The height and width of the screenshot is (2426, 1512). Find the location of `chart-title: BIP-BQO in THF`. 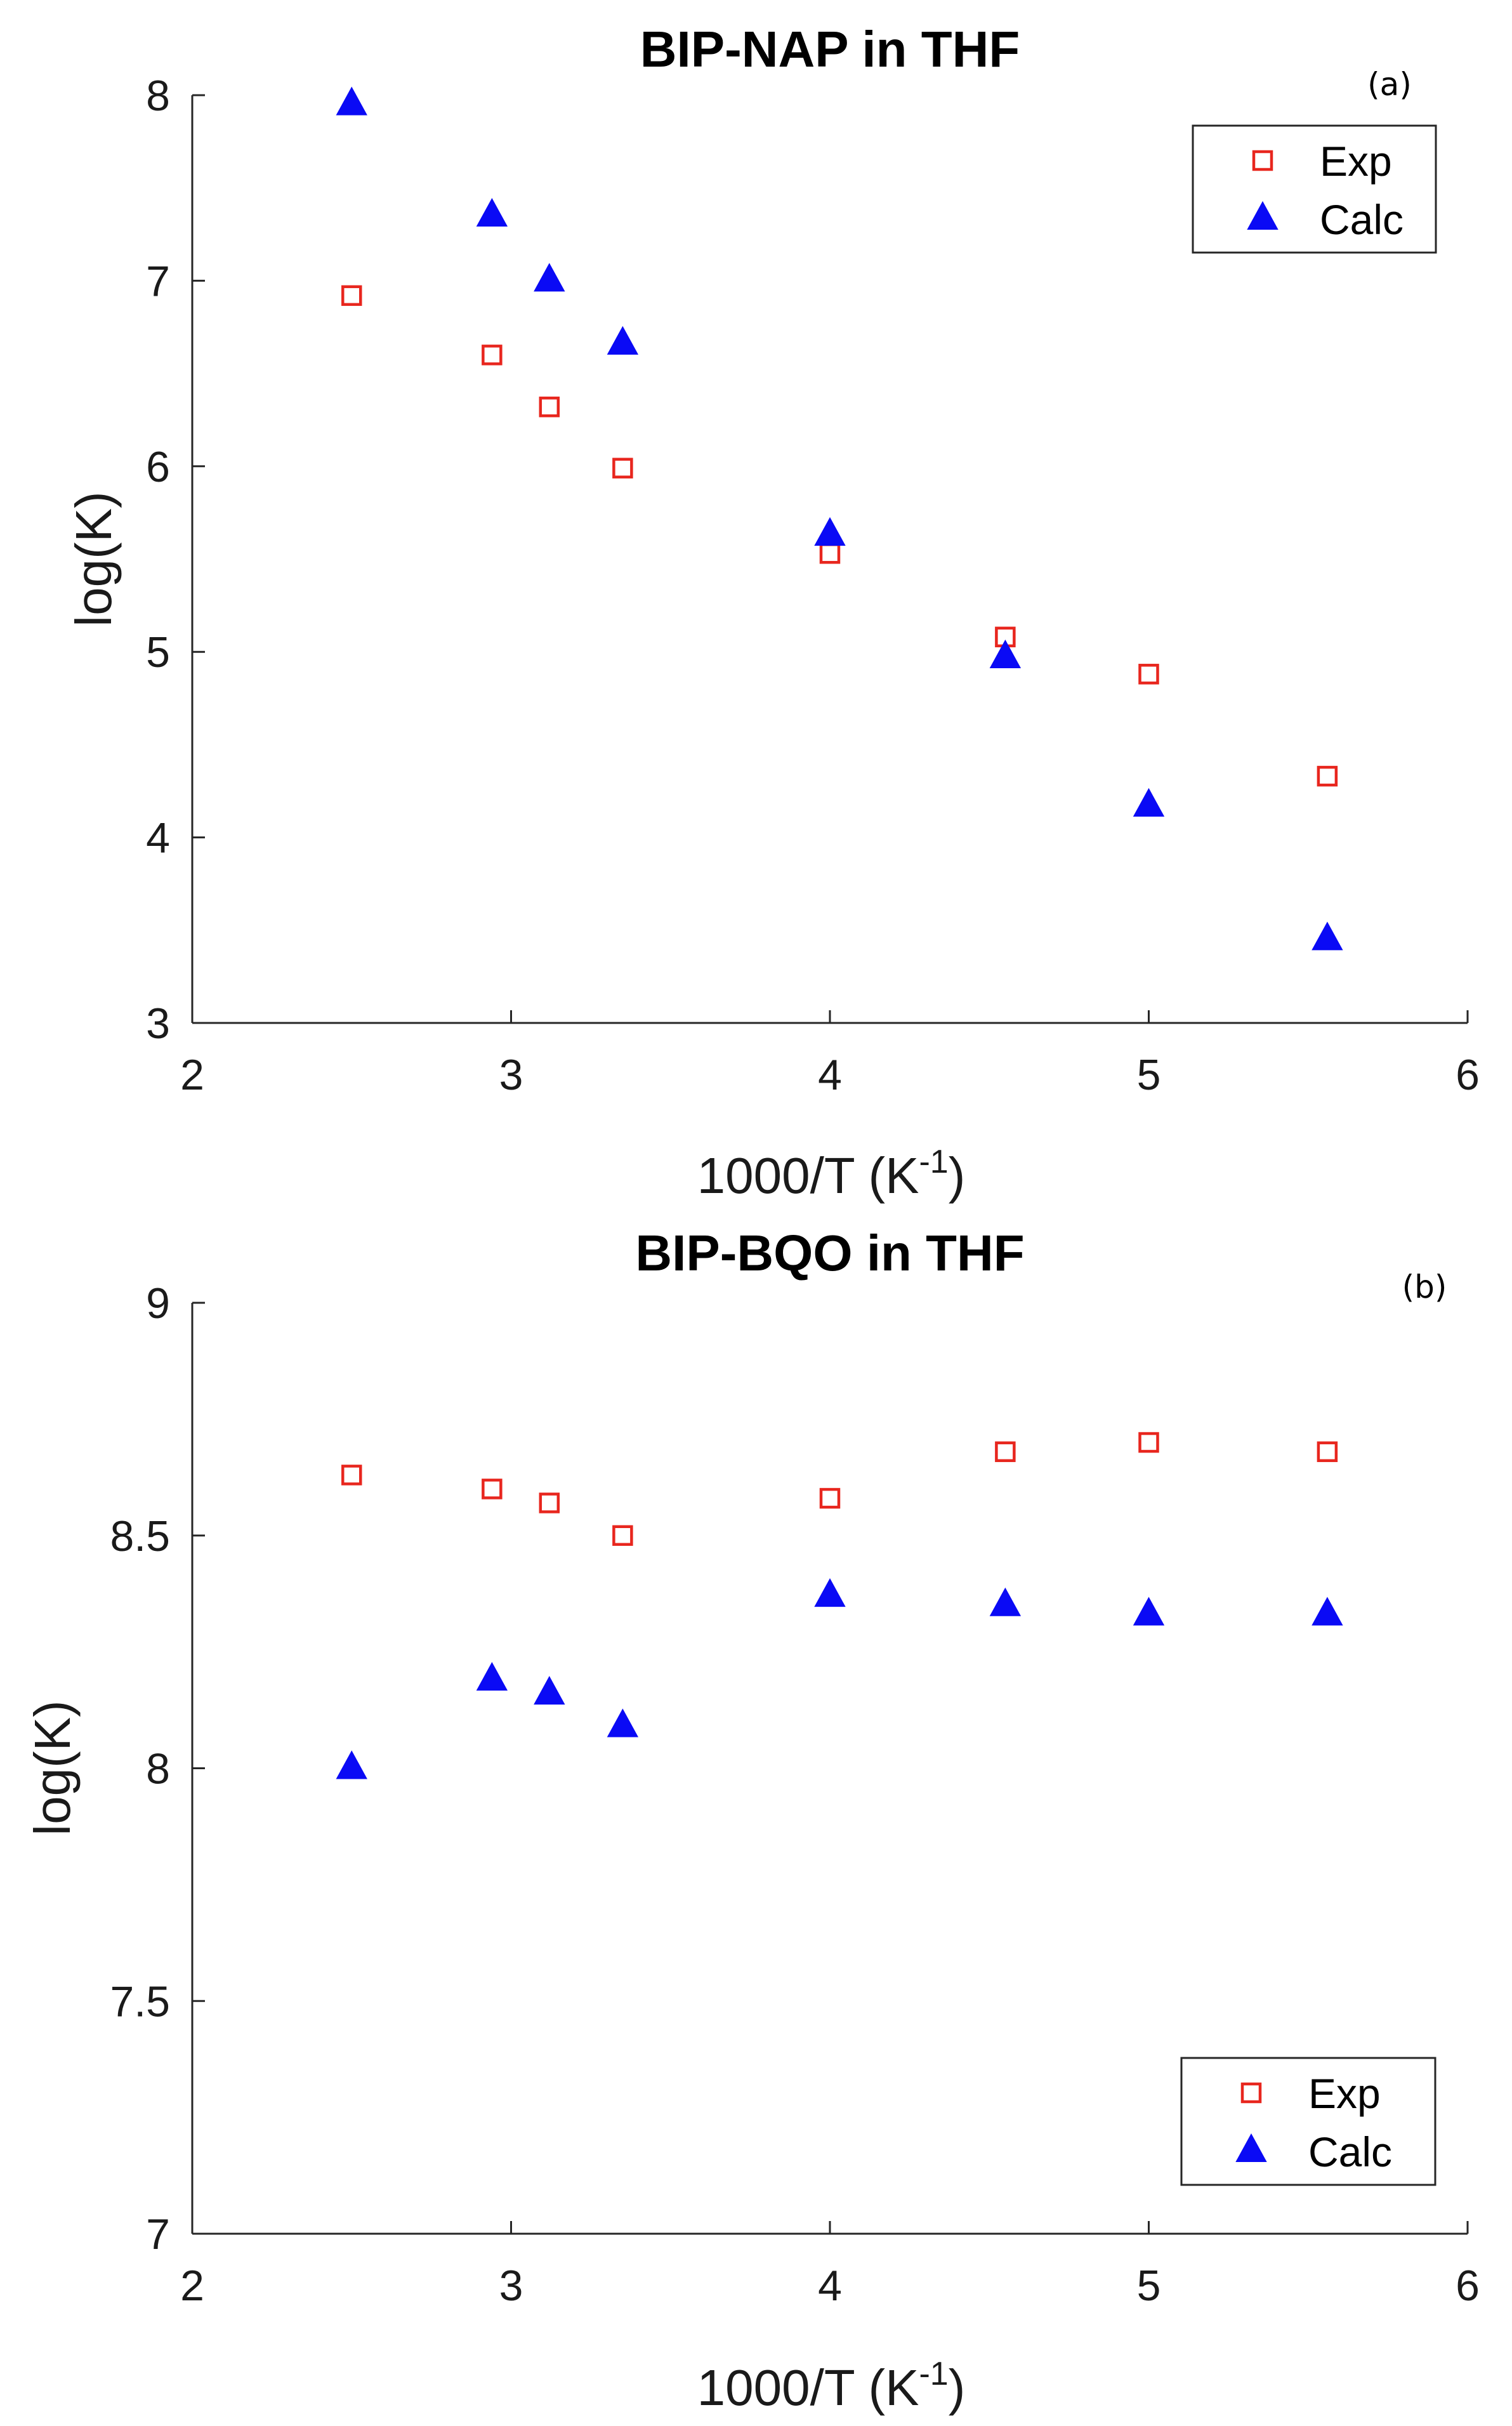

chart-title: BIP-BQO in THF is located at coordinates (830, 1253).